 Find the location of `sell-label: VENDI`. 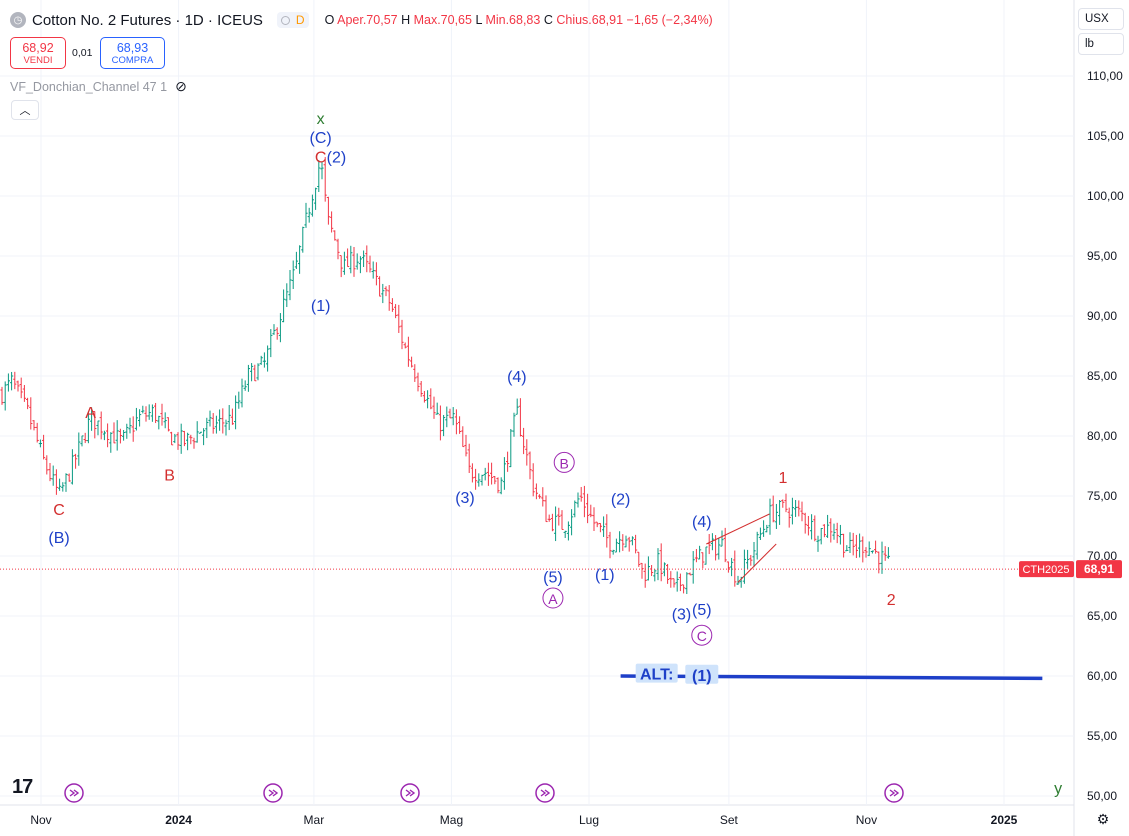

sell-label: VENDI is located at coordinates (38, 60).